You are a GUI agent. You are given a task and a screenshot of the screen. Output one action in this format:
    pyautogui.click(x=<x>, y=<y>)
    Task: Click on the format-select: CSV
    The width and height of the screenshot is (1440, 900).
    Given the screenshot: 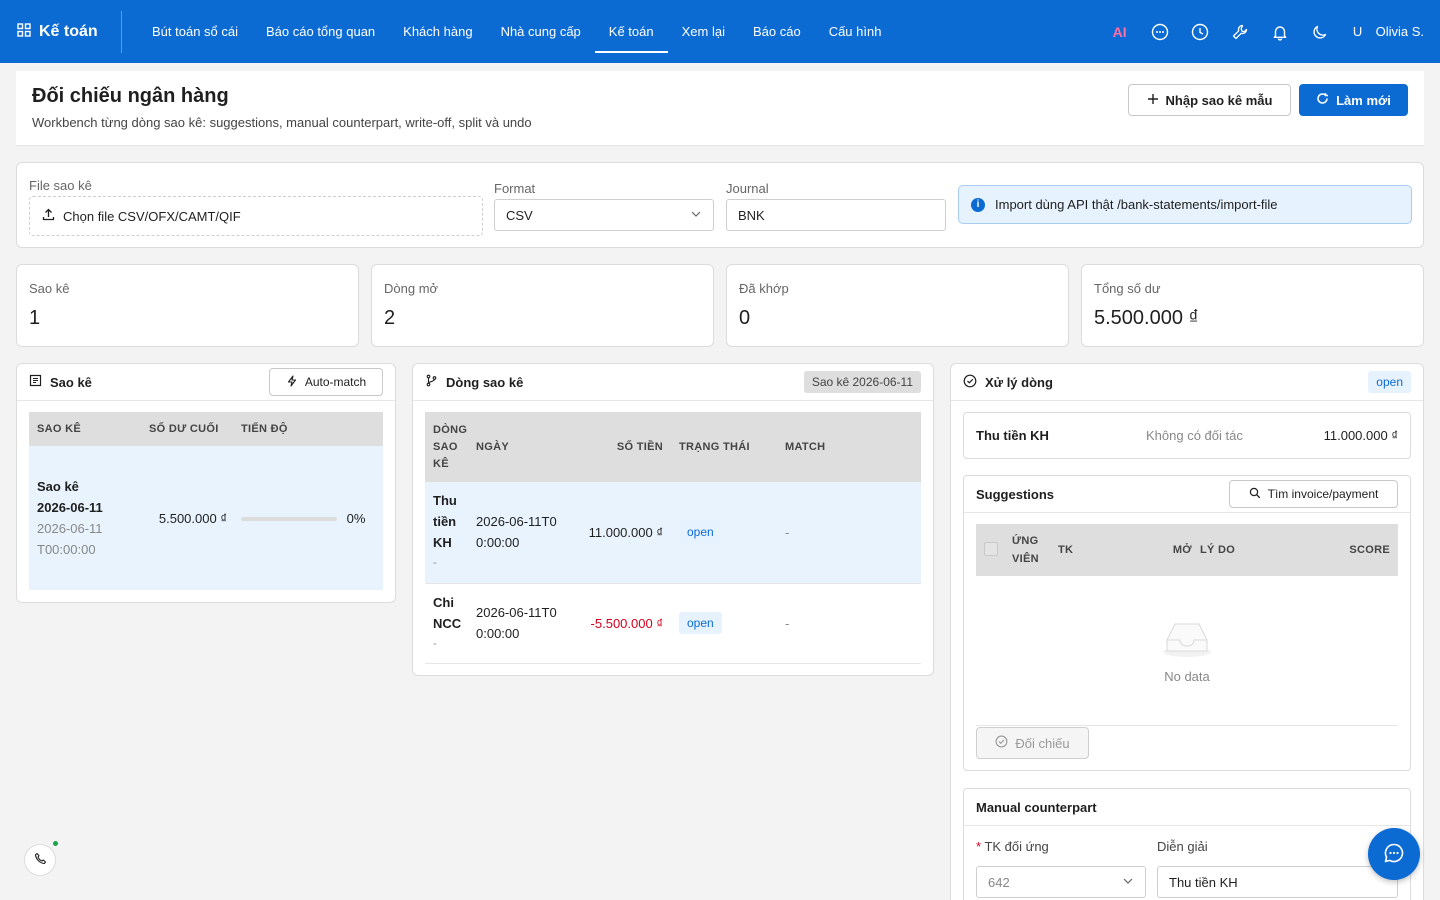 What is the action you would take?
    pyautogui.click(x=604, y=215)
    